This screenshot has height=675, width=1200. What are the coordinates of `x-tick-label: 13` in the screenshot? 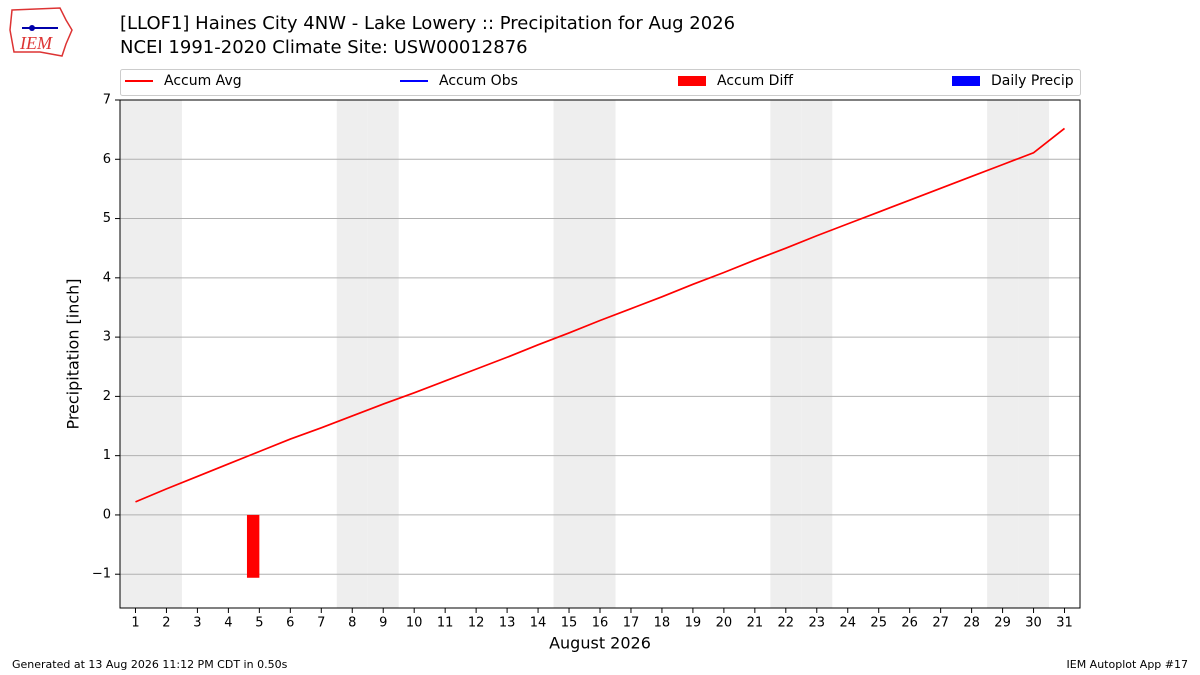 It's located at (507, 623).